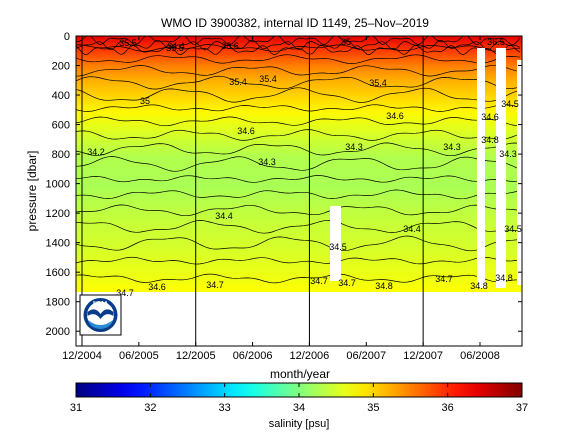 This screenshot has width=576, height=437. Describe the element at coordinates (373, 408) in the screenshot. I see `colorbar-tick-label: 35` at that location.